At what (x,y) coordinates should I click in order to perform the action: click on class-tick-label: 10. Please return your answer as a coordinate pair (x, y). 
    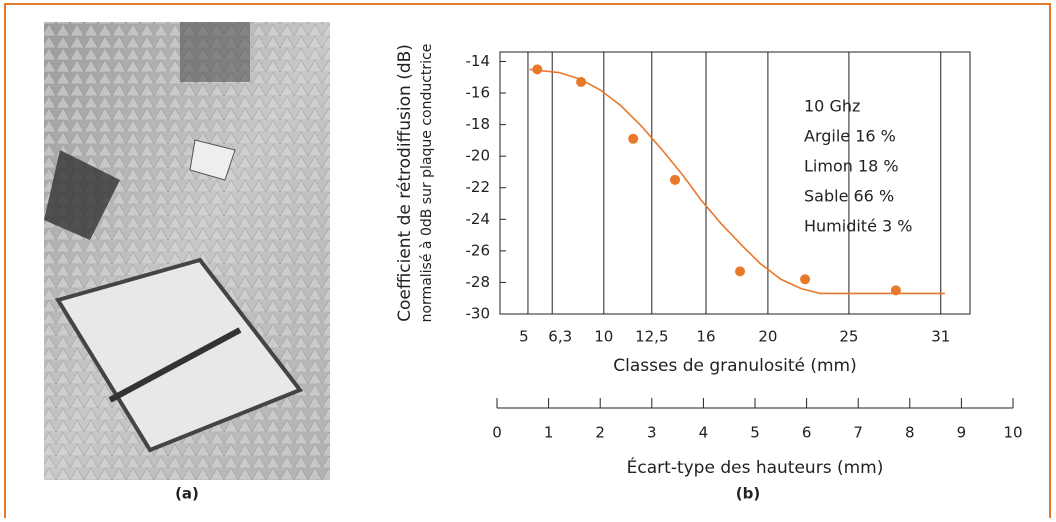
    Looking at the image, I should click on (603, 337).